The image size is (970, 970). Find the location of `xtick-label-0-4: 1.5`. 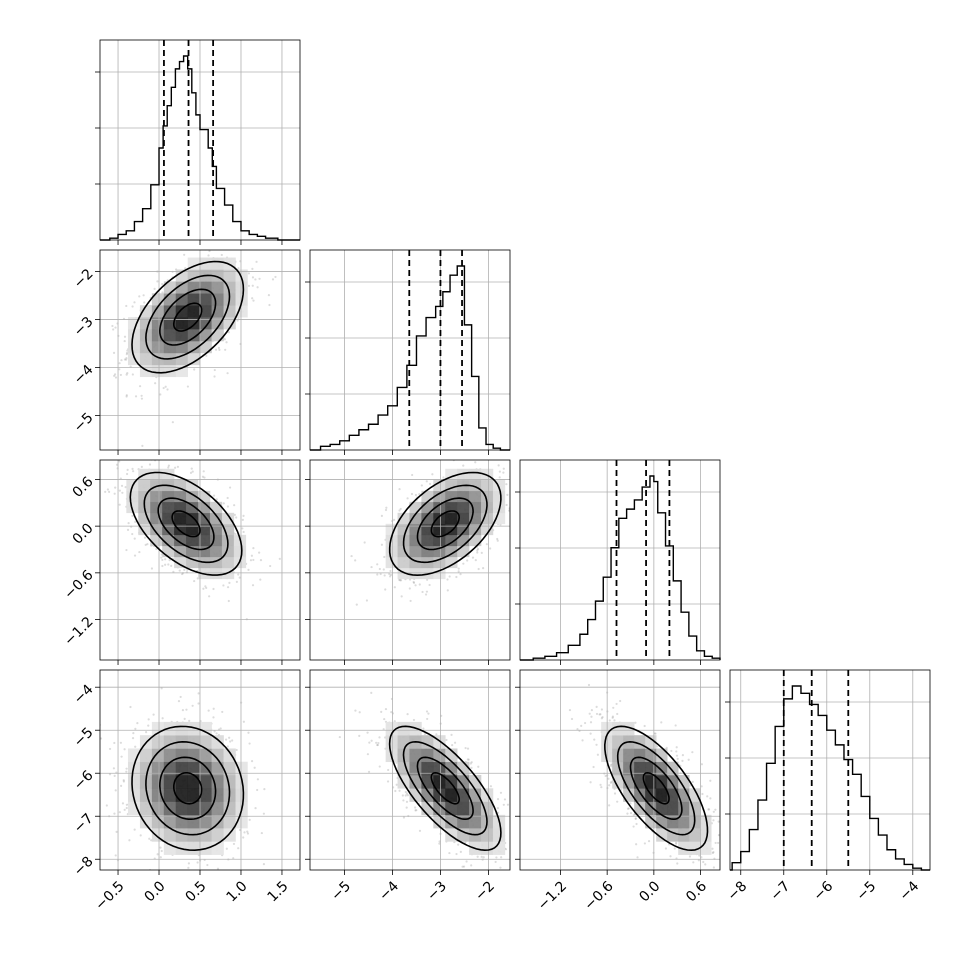

xtick-label-0-4: 1.5 is located at coordinates (278, 891).